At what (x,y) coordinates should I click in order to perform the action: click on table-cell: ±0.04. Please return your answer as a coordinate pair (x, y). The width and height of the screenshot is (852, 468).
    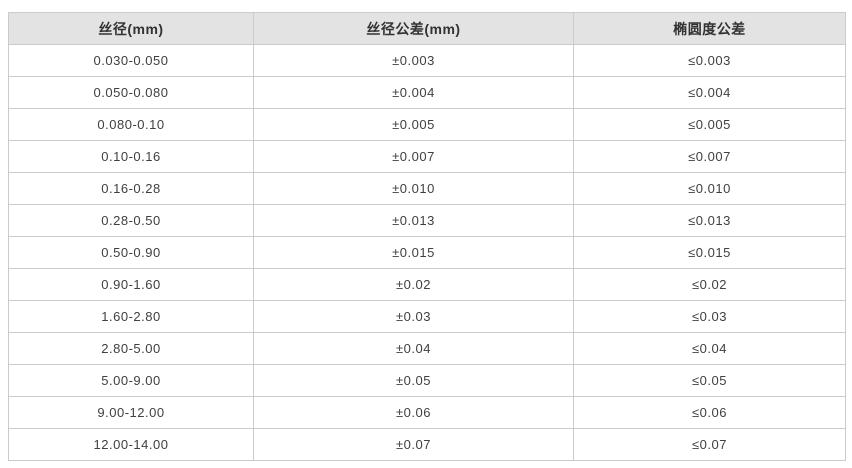
    Looking at the image, I should click on (413, 348).